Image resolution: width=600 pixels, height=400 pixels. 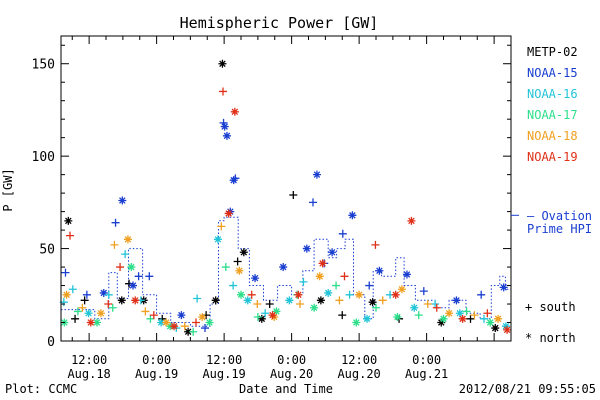 What do you see at coordinates (552, 115) in the screenshot?
I see `legend-noaa-17: NOAA-17` at bounding box center [552, 115].